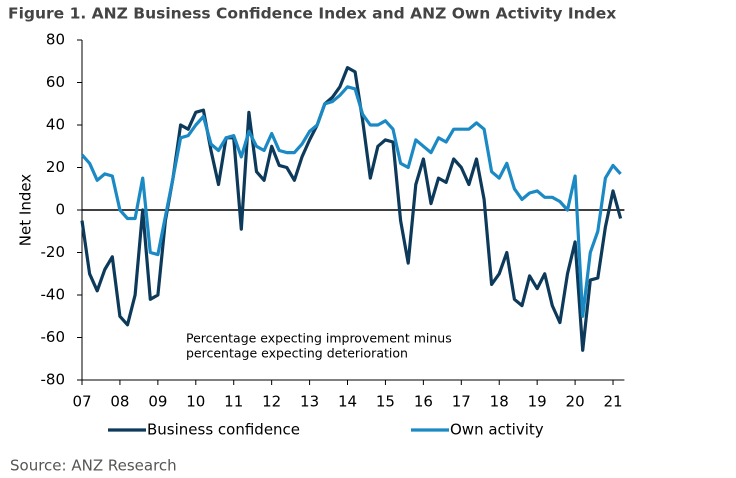  Describe the element at coordinates (53, 337) in the screenshot. I see `y-tick-label: -60` at that location.